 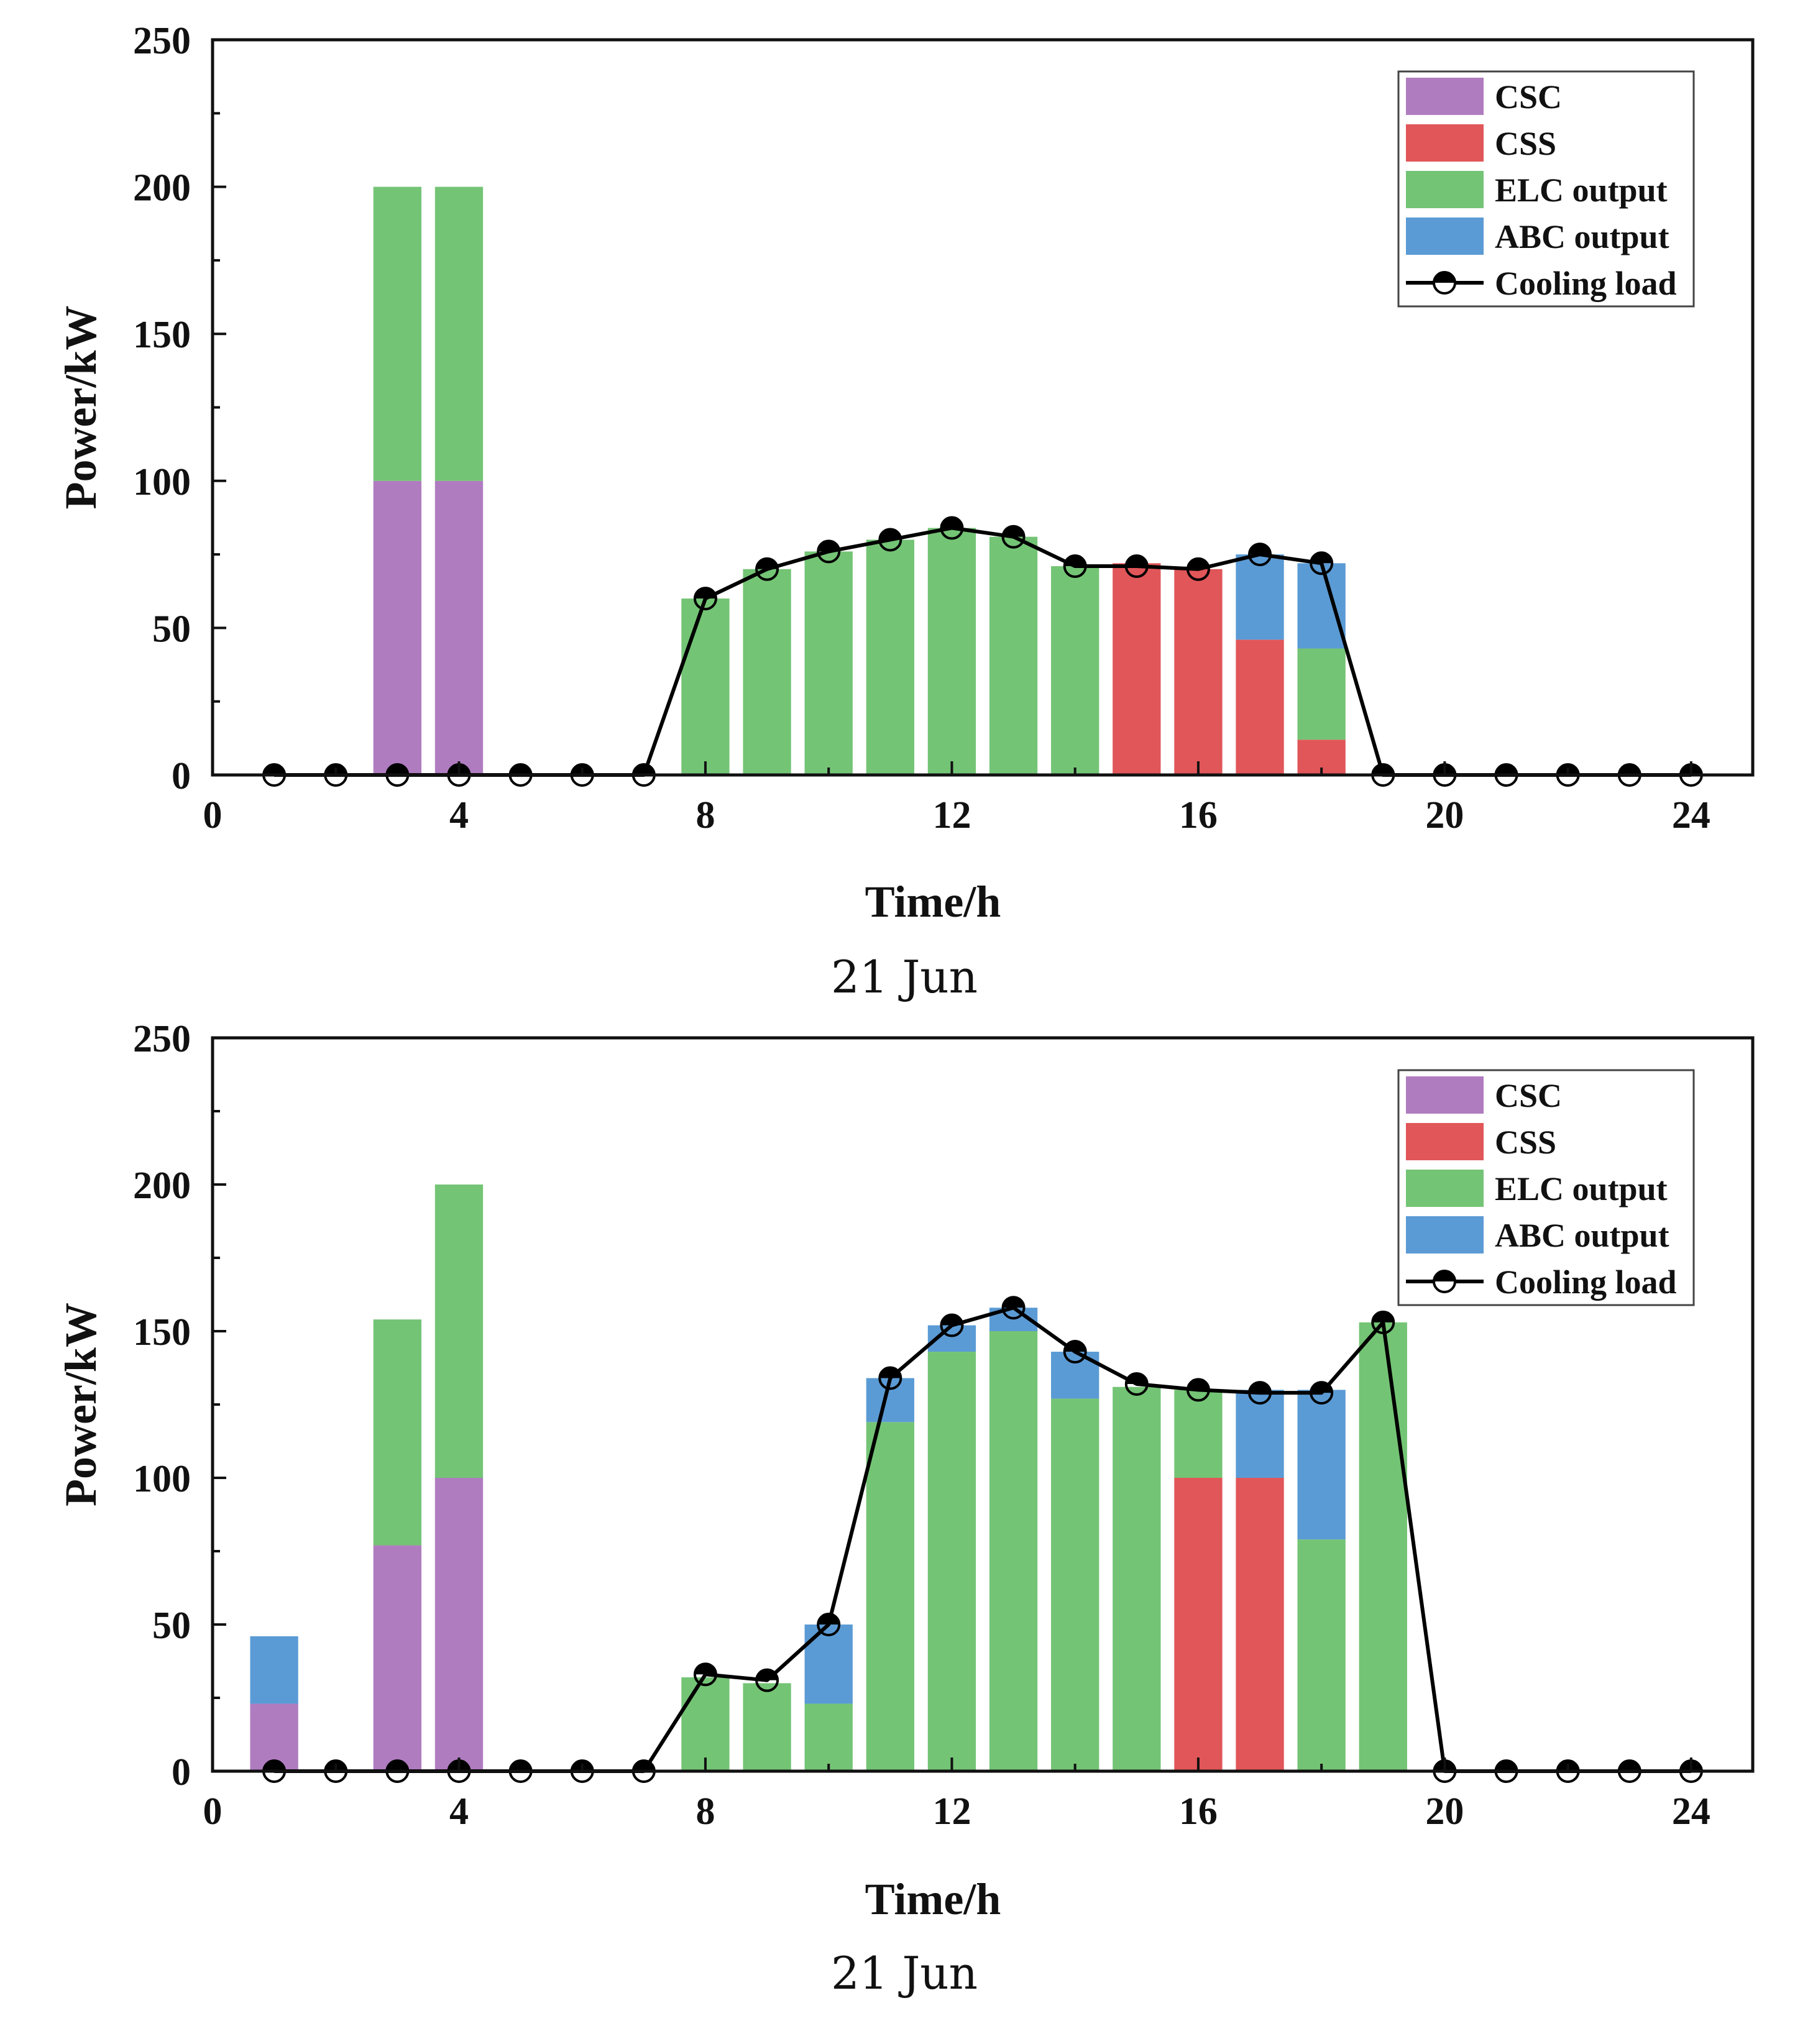 I want to click on y-tick-label: 0, so click(x=182, y=776).